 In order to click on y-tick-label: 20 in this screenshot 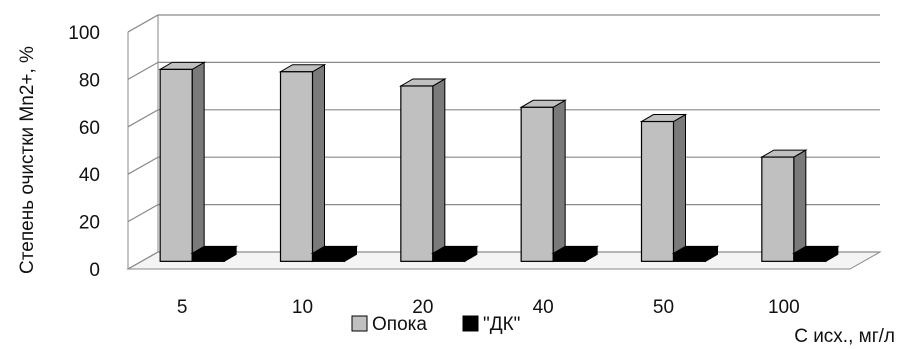, I will do `click(89, 223)`.